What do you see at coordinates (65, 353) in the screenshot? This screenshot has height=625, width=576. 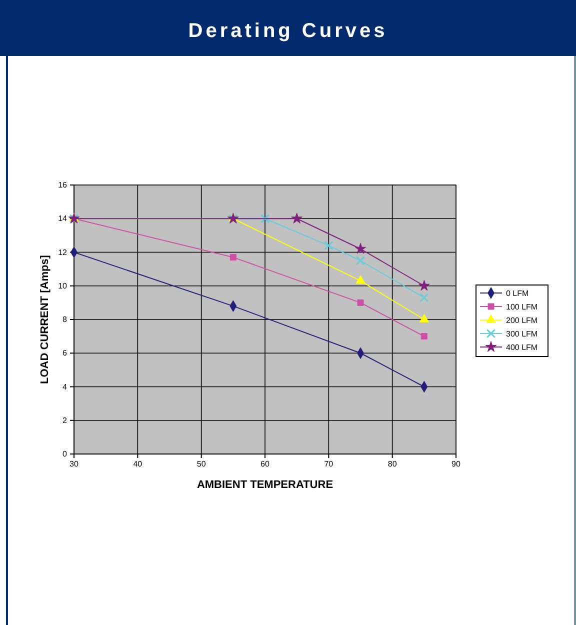 I see `y-tick-label: 6` at bounding box center [65, 353].